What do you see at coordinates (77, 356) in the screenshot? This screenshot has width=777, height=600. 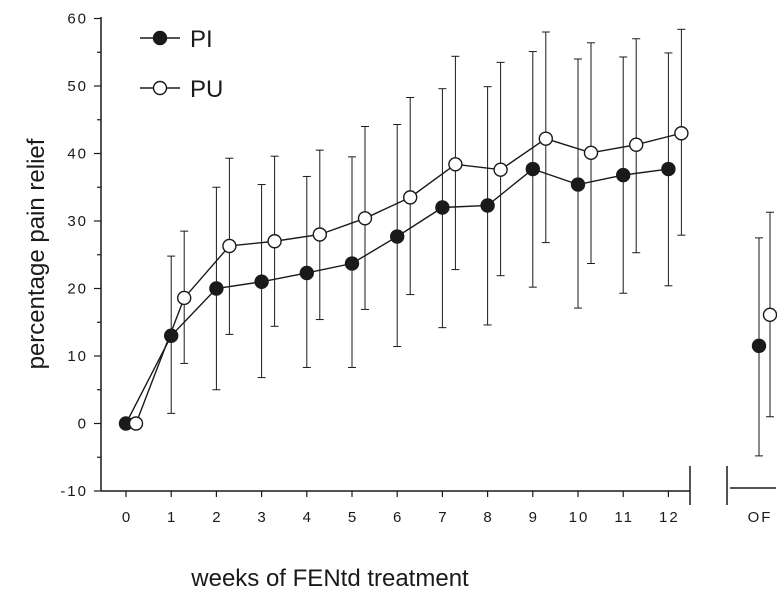 I see `y-tick-label: 10` at bounding box center [77, 356].